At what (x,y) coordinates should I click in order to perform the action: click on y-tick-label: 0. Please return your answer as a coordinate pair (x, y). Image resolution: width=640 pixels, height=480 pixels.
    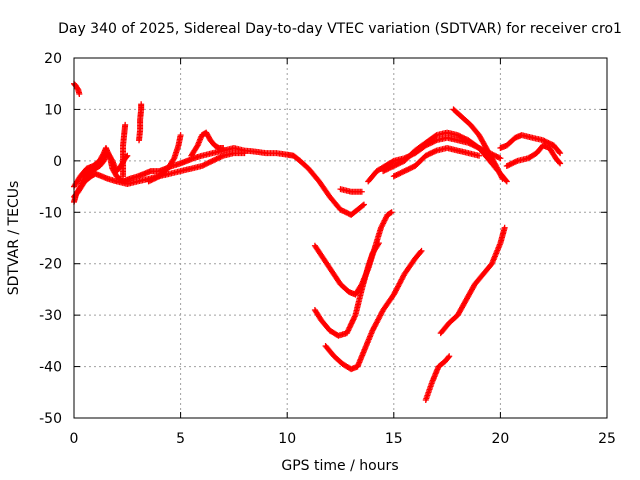
    Looking at the image, I should click on (57, 162).